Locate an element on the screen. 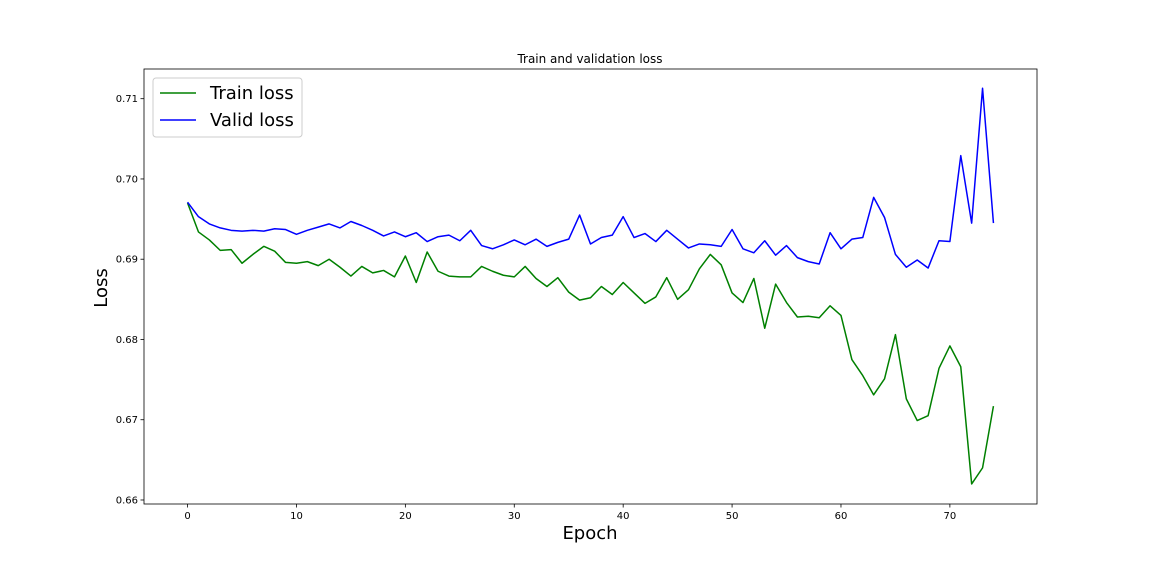  y-tick-label: 0.66 is located at coordinates (127, 500).